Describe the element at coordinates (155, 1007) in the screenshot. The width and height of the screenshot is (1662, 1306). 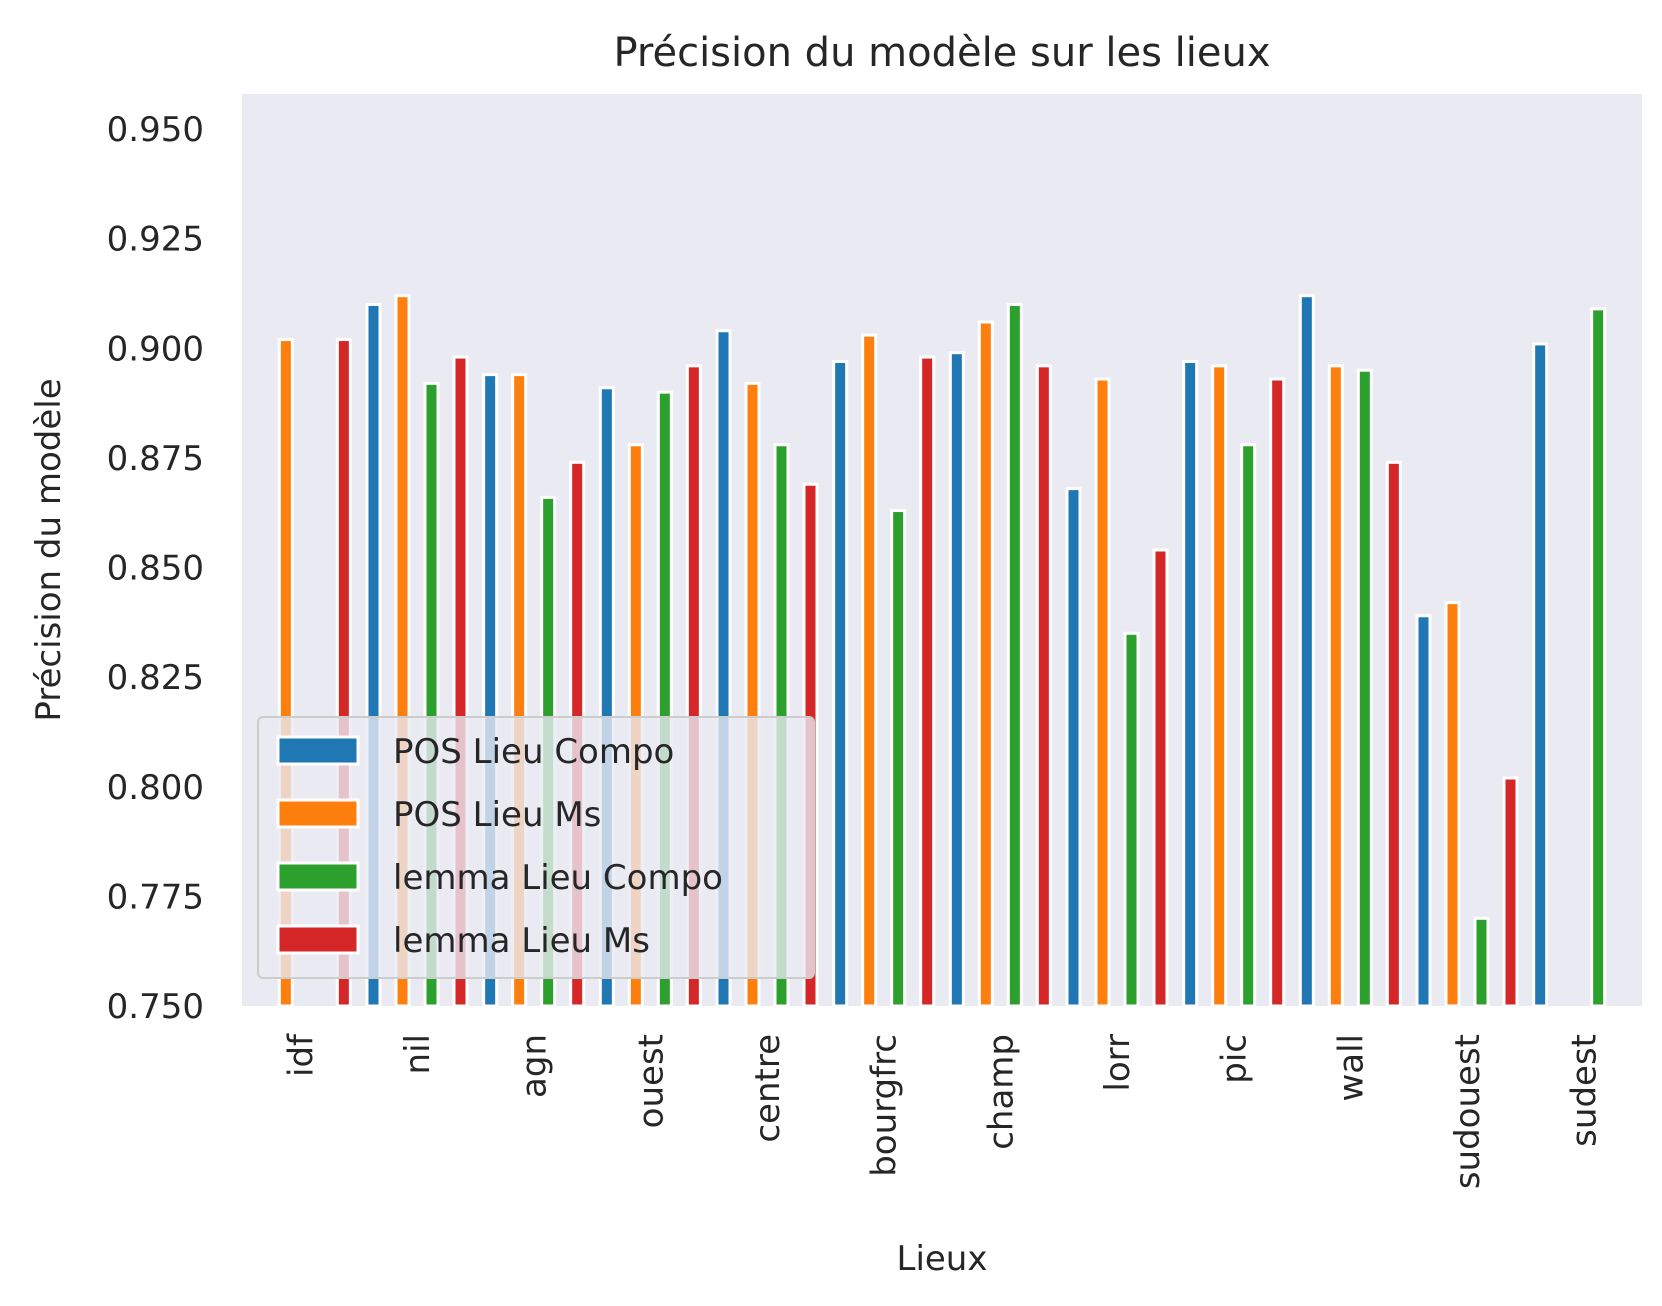
I see `y-tick-label: 0.750` at that location.